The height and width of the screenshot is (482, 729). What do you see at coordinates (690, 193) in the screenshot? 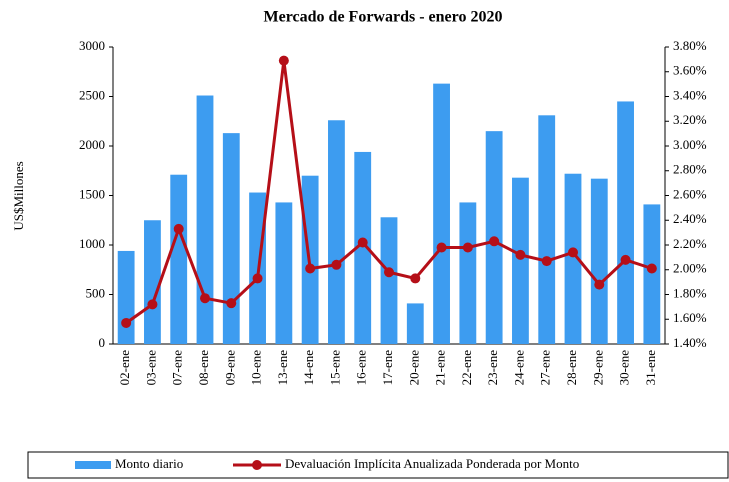
I see `y2-tick-label: 2.60%` at bounding box center [690, 193].